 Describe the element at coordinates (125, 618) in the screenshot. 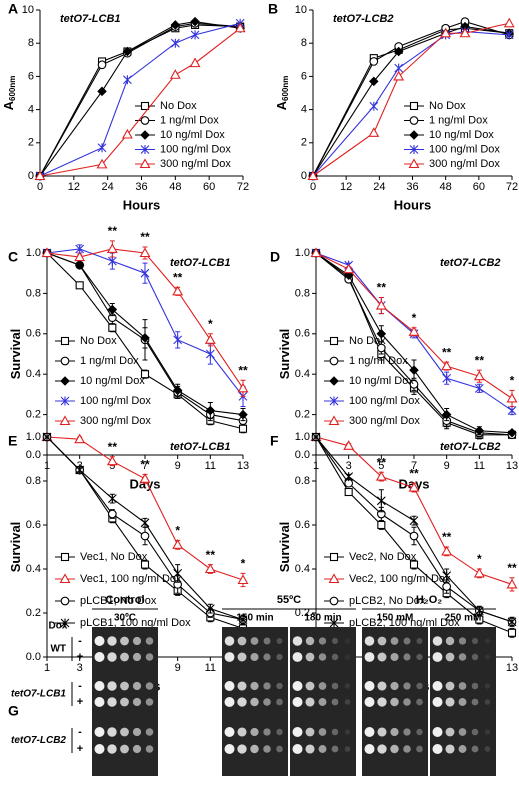

I see `plate-label: 30ºC` at that location.